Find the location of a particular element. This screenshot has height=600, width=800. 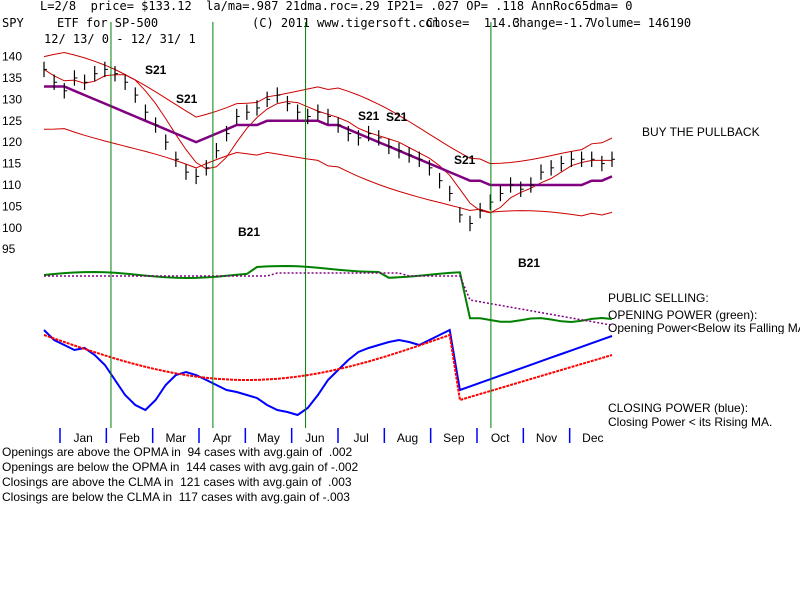

y-tick-label: 95 is located at coordinates (9, 249).